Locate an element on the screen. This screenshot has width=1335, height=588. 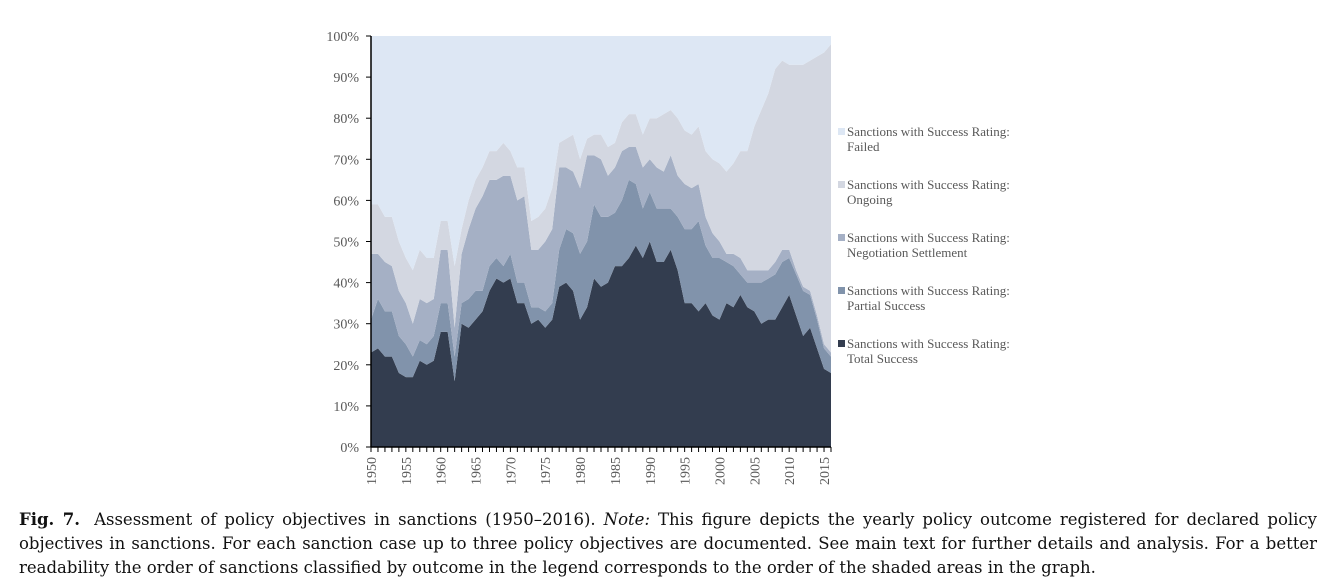
x-tick-label: 1980 is located at coordinates (581, 471).